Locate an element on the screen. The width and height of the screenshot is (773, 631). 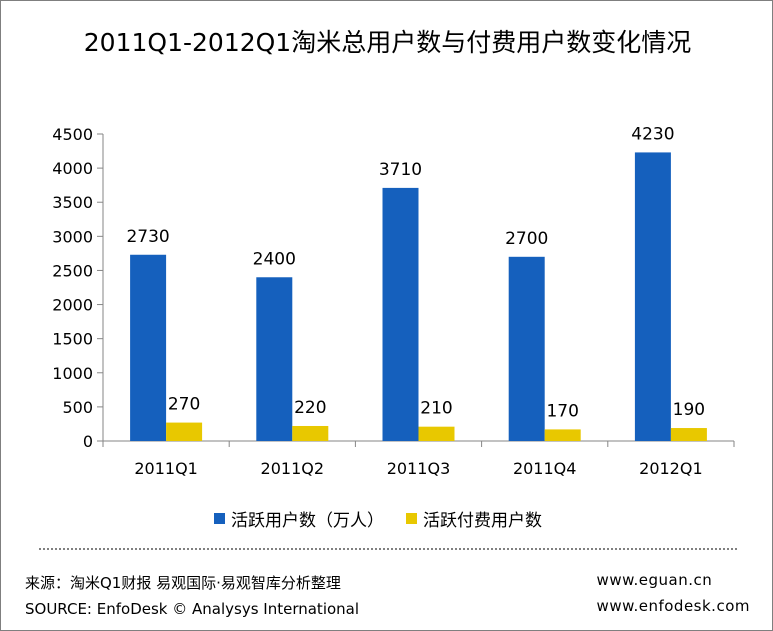
x-tick-label-2011Q1: 2011Q1 is located at coordinates (166, 468).